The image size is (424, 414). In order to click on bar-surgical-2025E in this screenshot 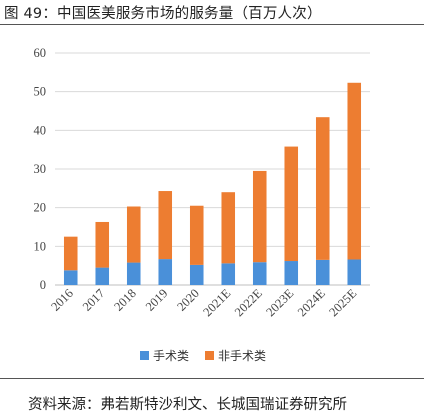, I will do `click(354, 272)`.